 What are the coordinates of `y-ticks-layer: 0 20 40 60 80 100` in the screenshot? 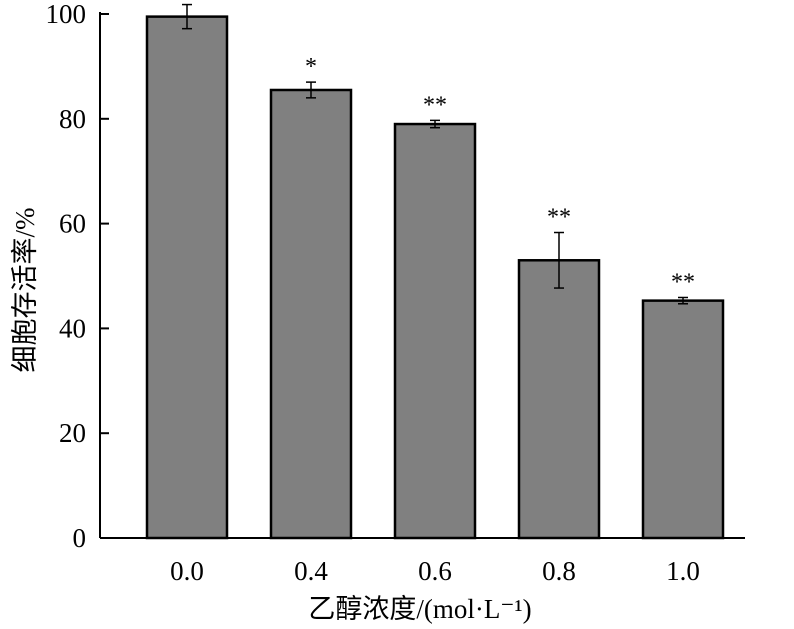 It's located at (77, 276).